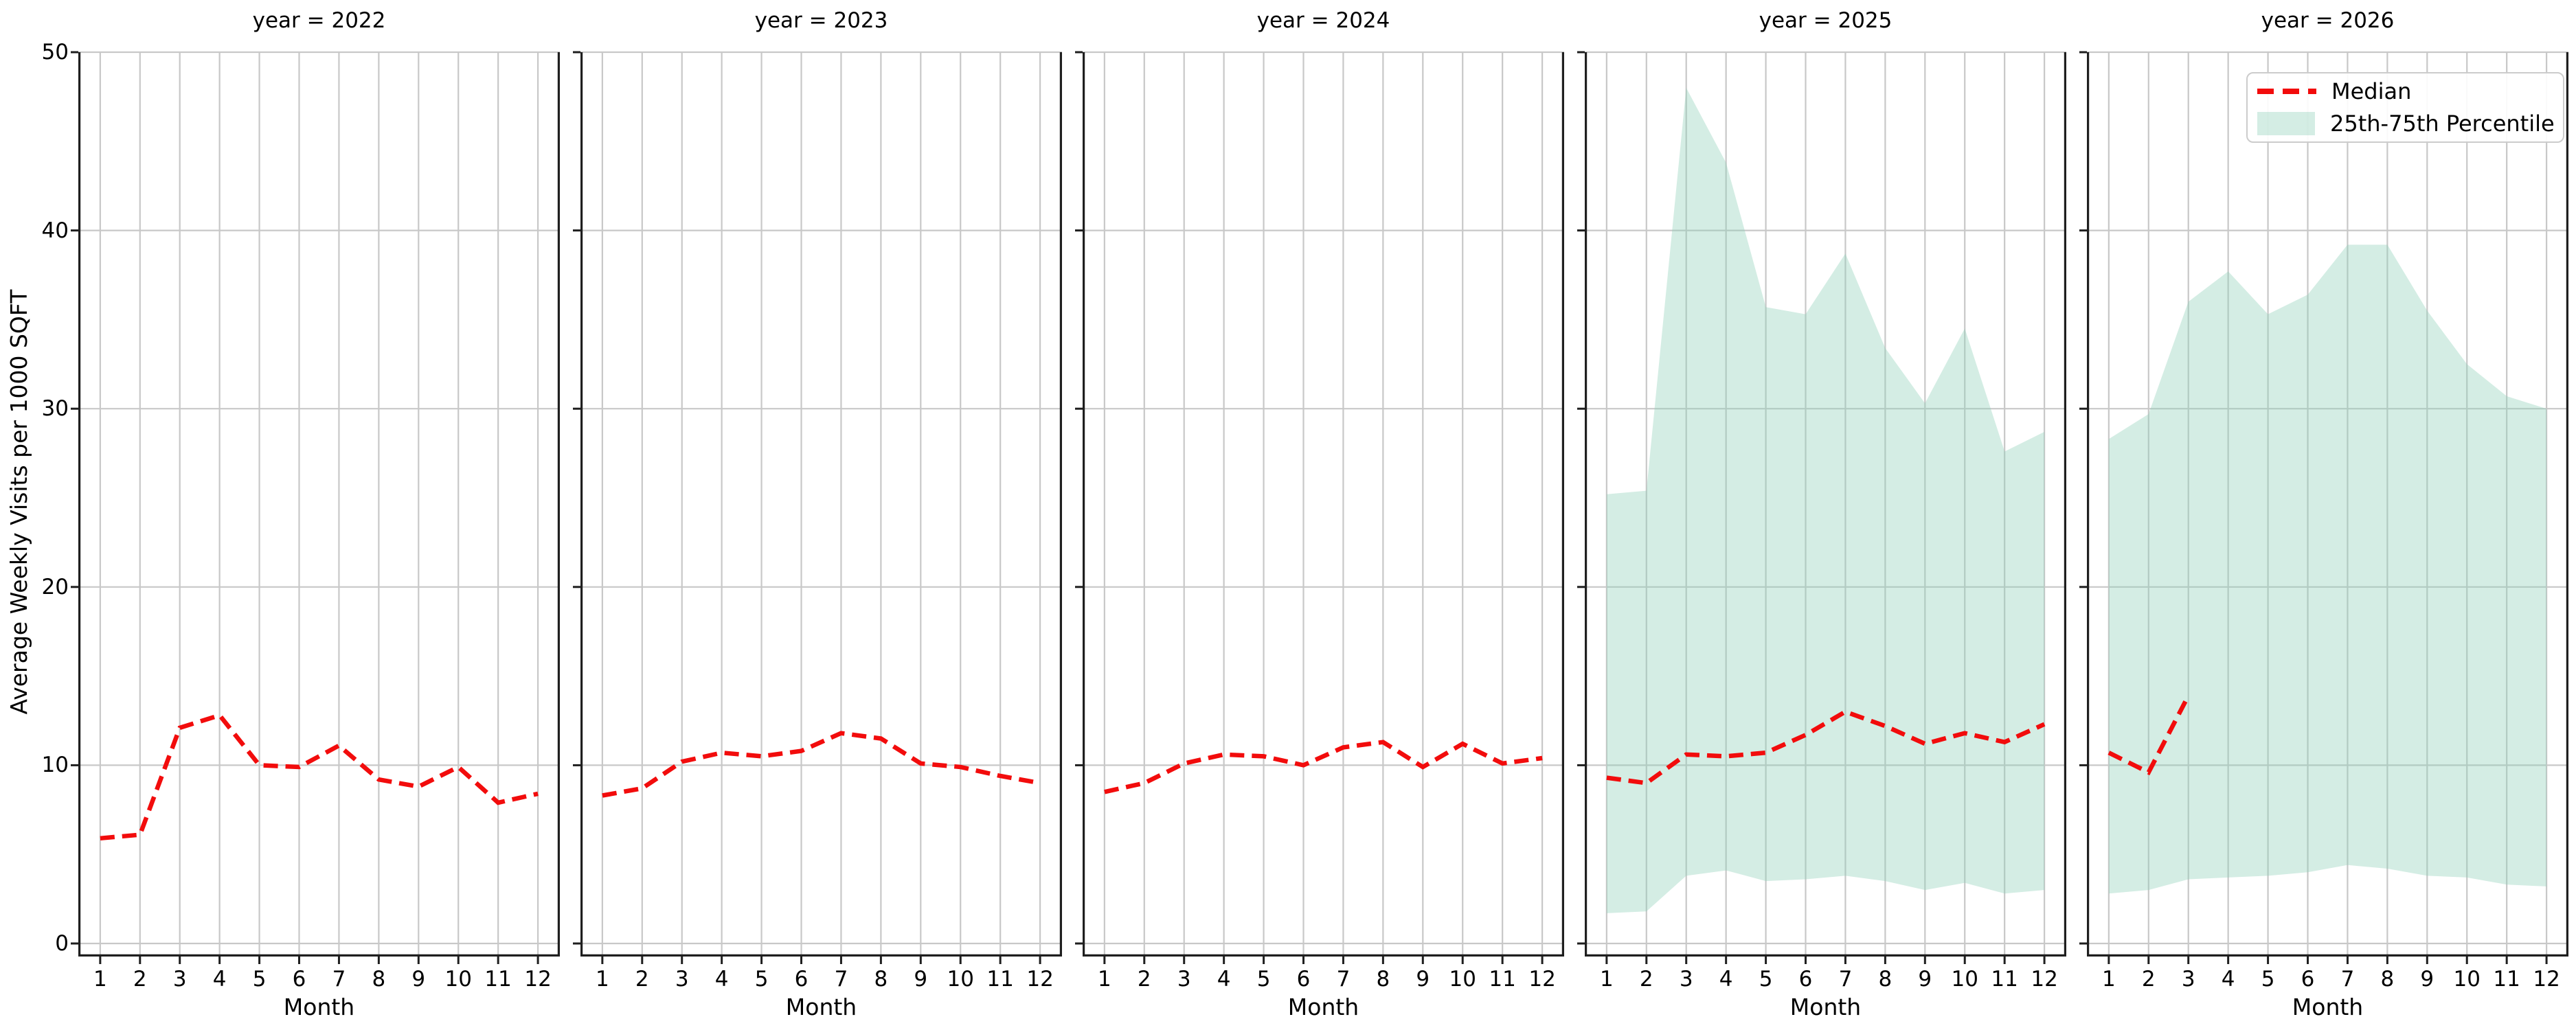 This screenshot has width=2576, height=1030. I want to click on x-tick-label-2022-4: 4, so click(219, 979).